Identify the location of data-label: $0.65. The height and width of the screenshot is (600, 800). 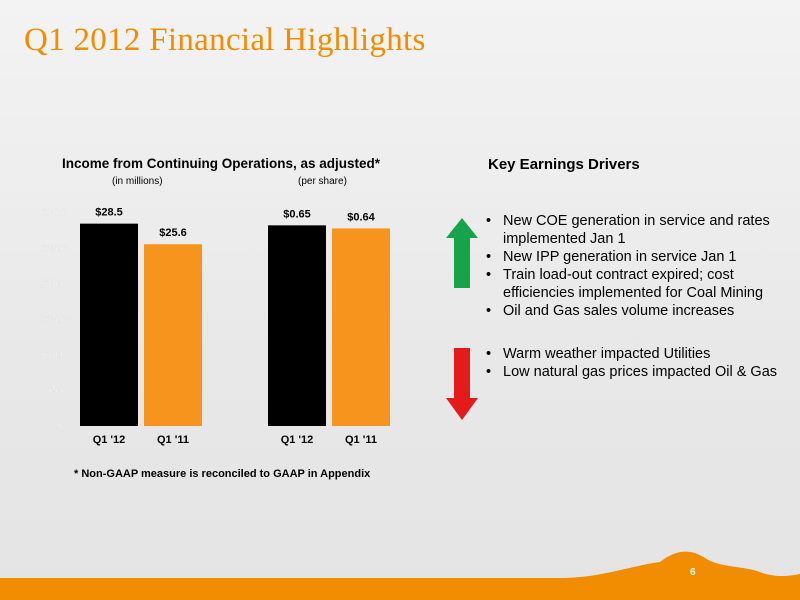
(297, 214).